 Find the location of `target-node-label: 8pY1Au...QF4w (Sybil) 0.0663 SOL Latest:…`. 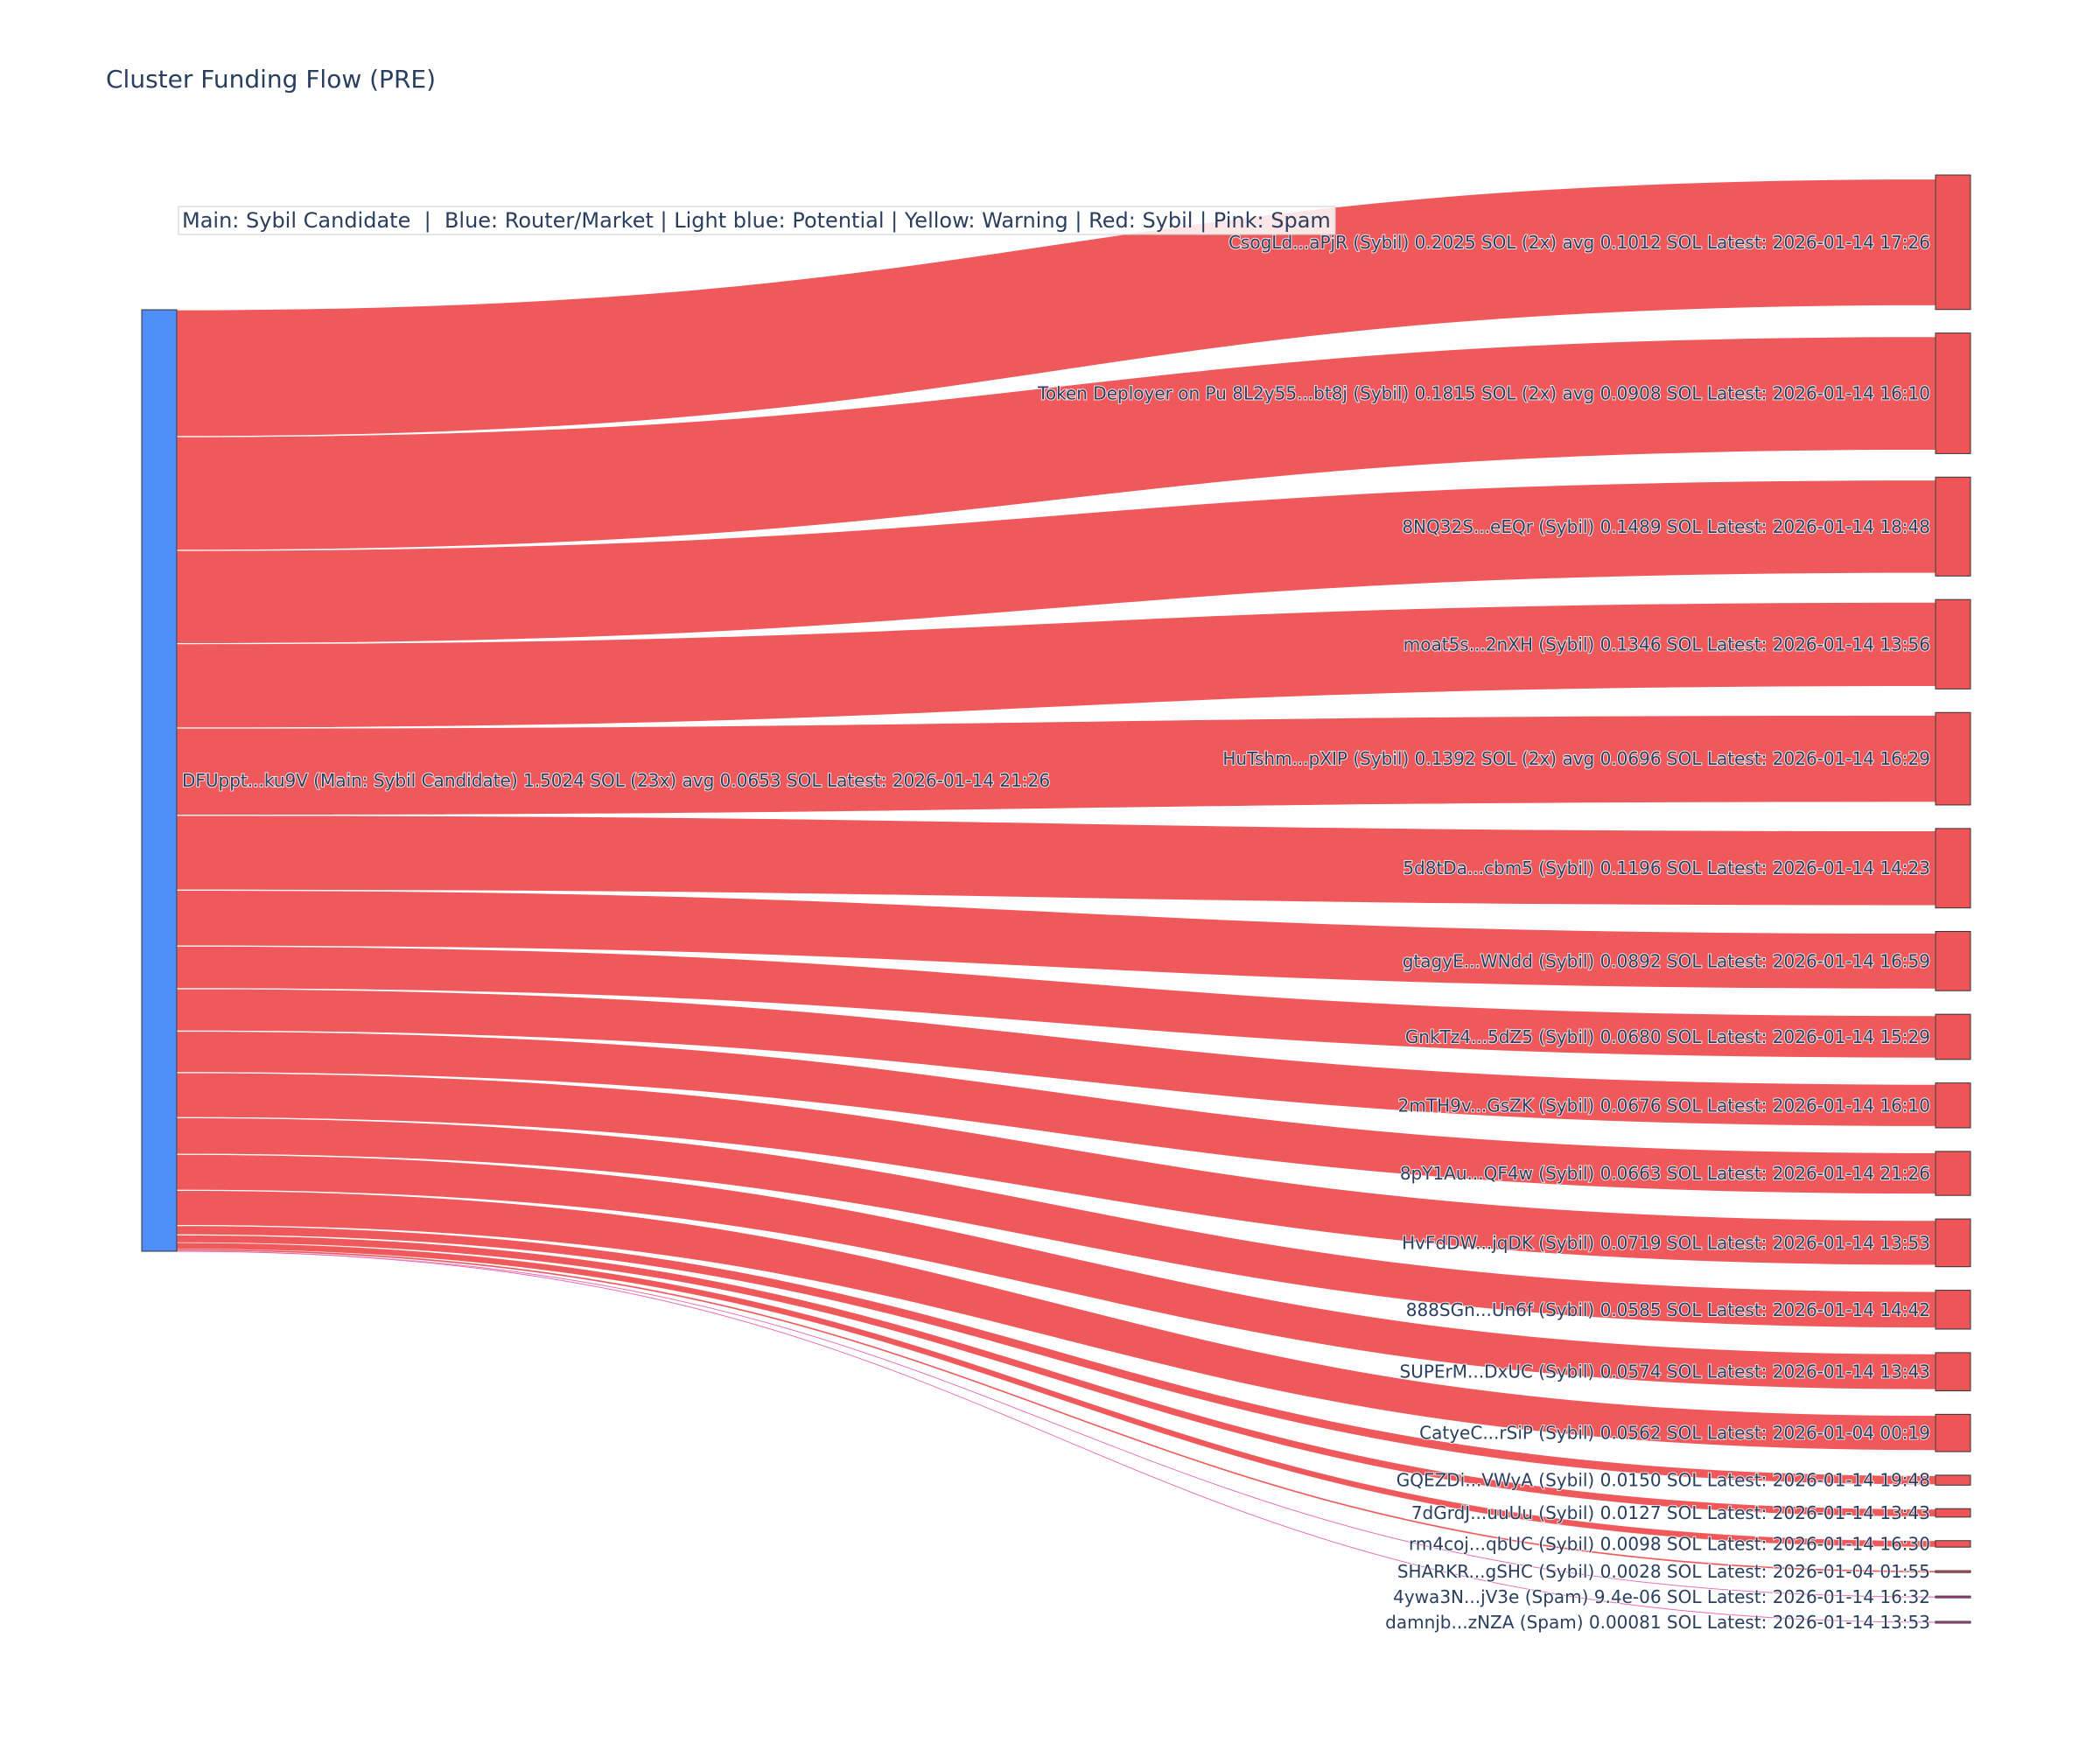

target-node-label: 8pY1Au...QF4w (Sybil) 0.0663 SOL Latest:… is located at coordinates (1665, 1173).